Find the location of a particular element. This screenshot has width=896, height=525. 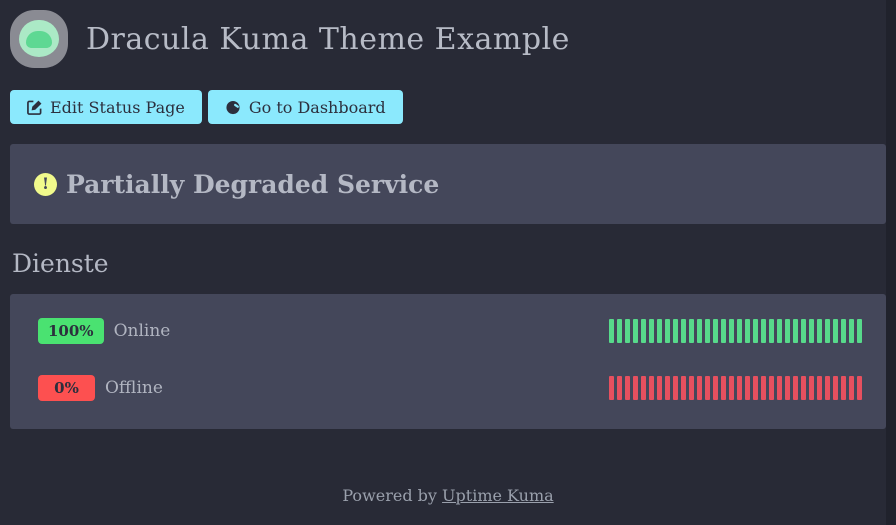

monitor-info: 100% Online is located at coordinates (104, 330).